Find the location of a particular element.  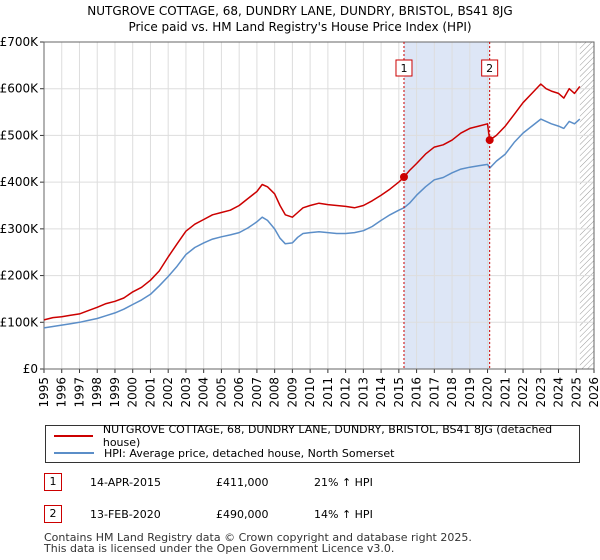

sale-number-badge: 1 is located at coordinates (53, 482).